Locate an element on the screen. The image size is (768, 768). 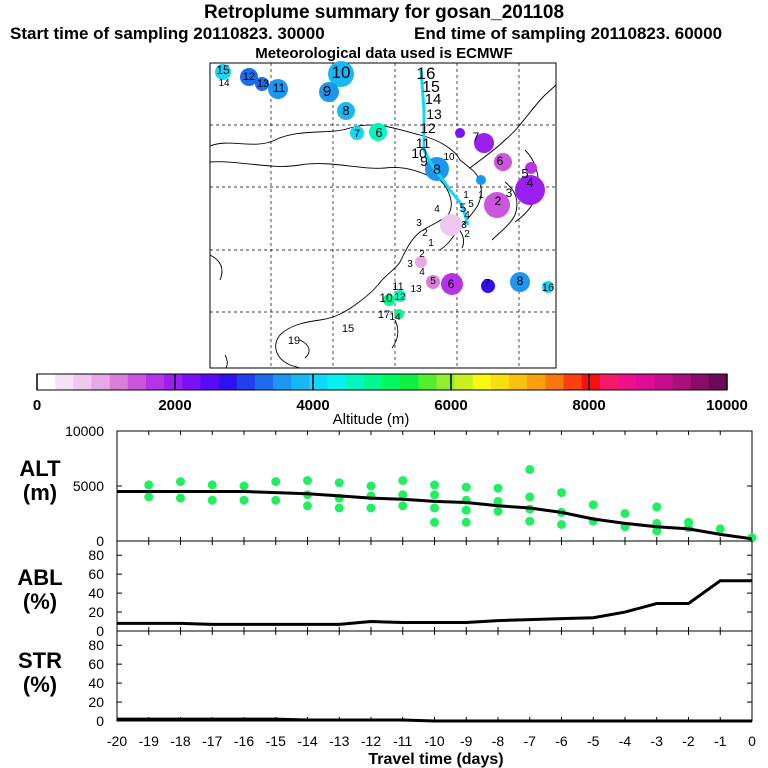
panel-y-tick-label: 40 is located at coordinates (96, 593).